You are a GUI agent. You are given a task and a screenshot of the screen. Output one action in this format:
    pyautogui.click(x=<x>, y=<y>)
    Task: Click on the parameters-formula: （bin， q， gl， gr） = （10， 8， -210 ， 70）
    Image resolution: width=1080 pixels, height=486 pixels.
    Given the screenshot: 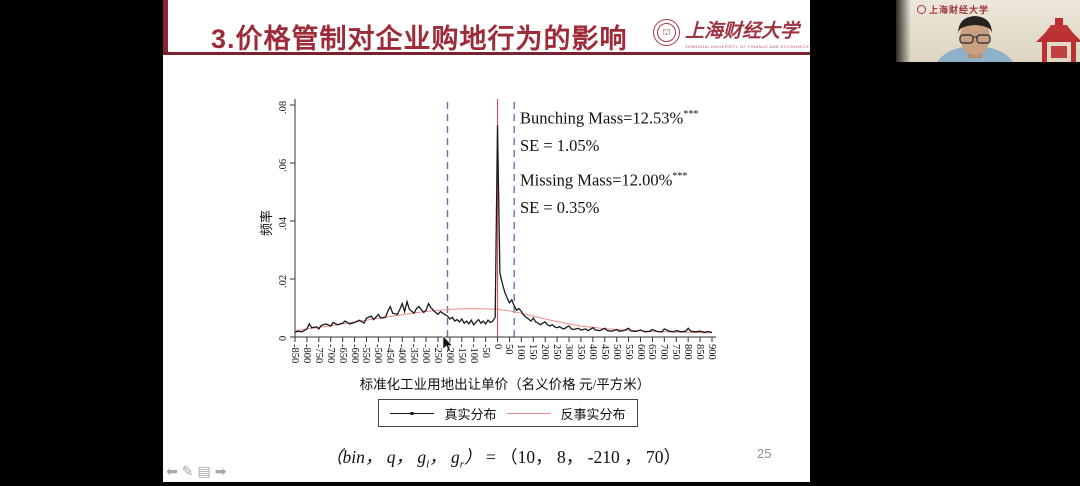 What is the action you would take?
    pyautogui.click(x=503, y=459)
    